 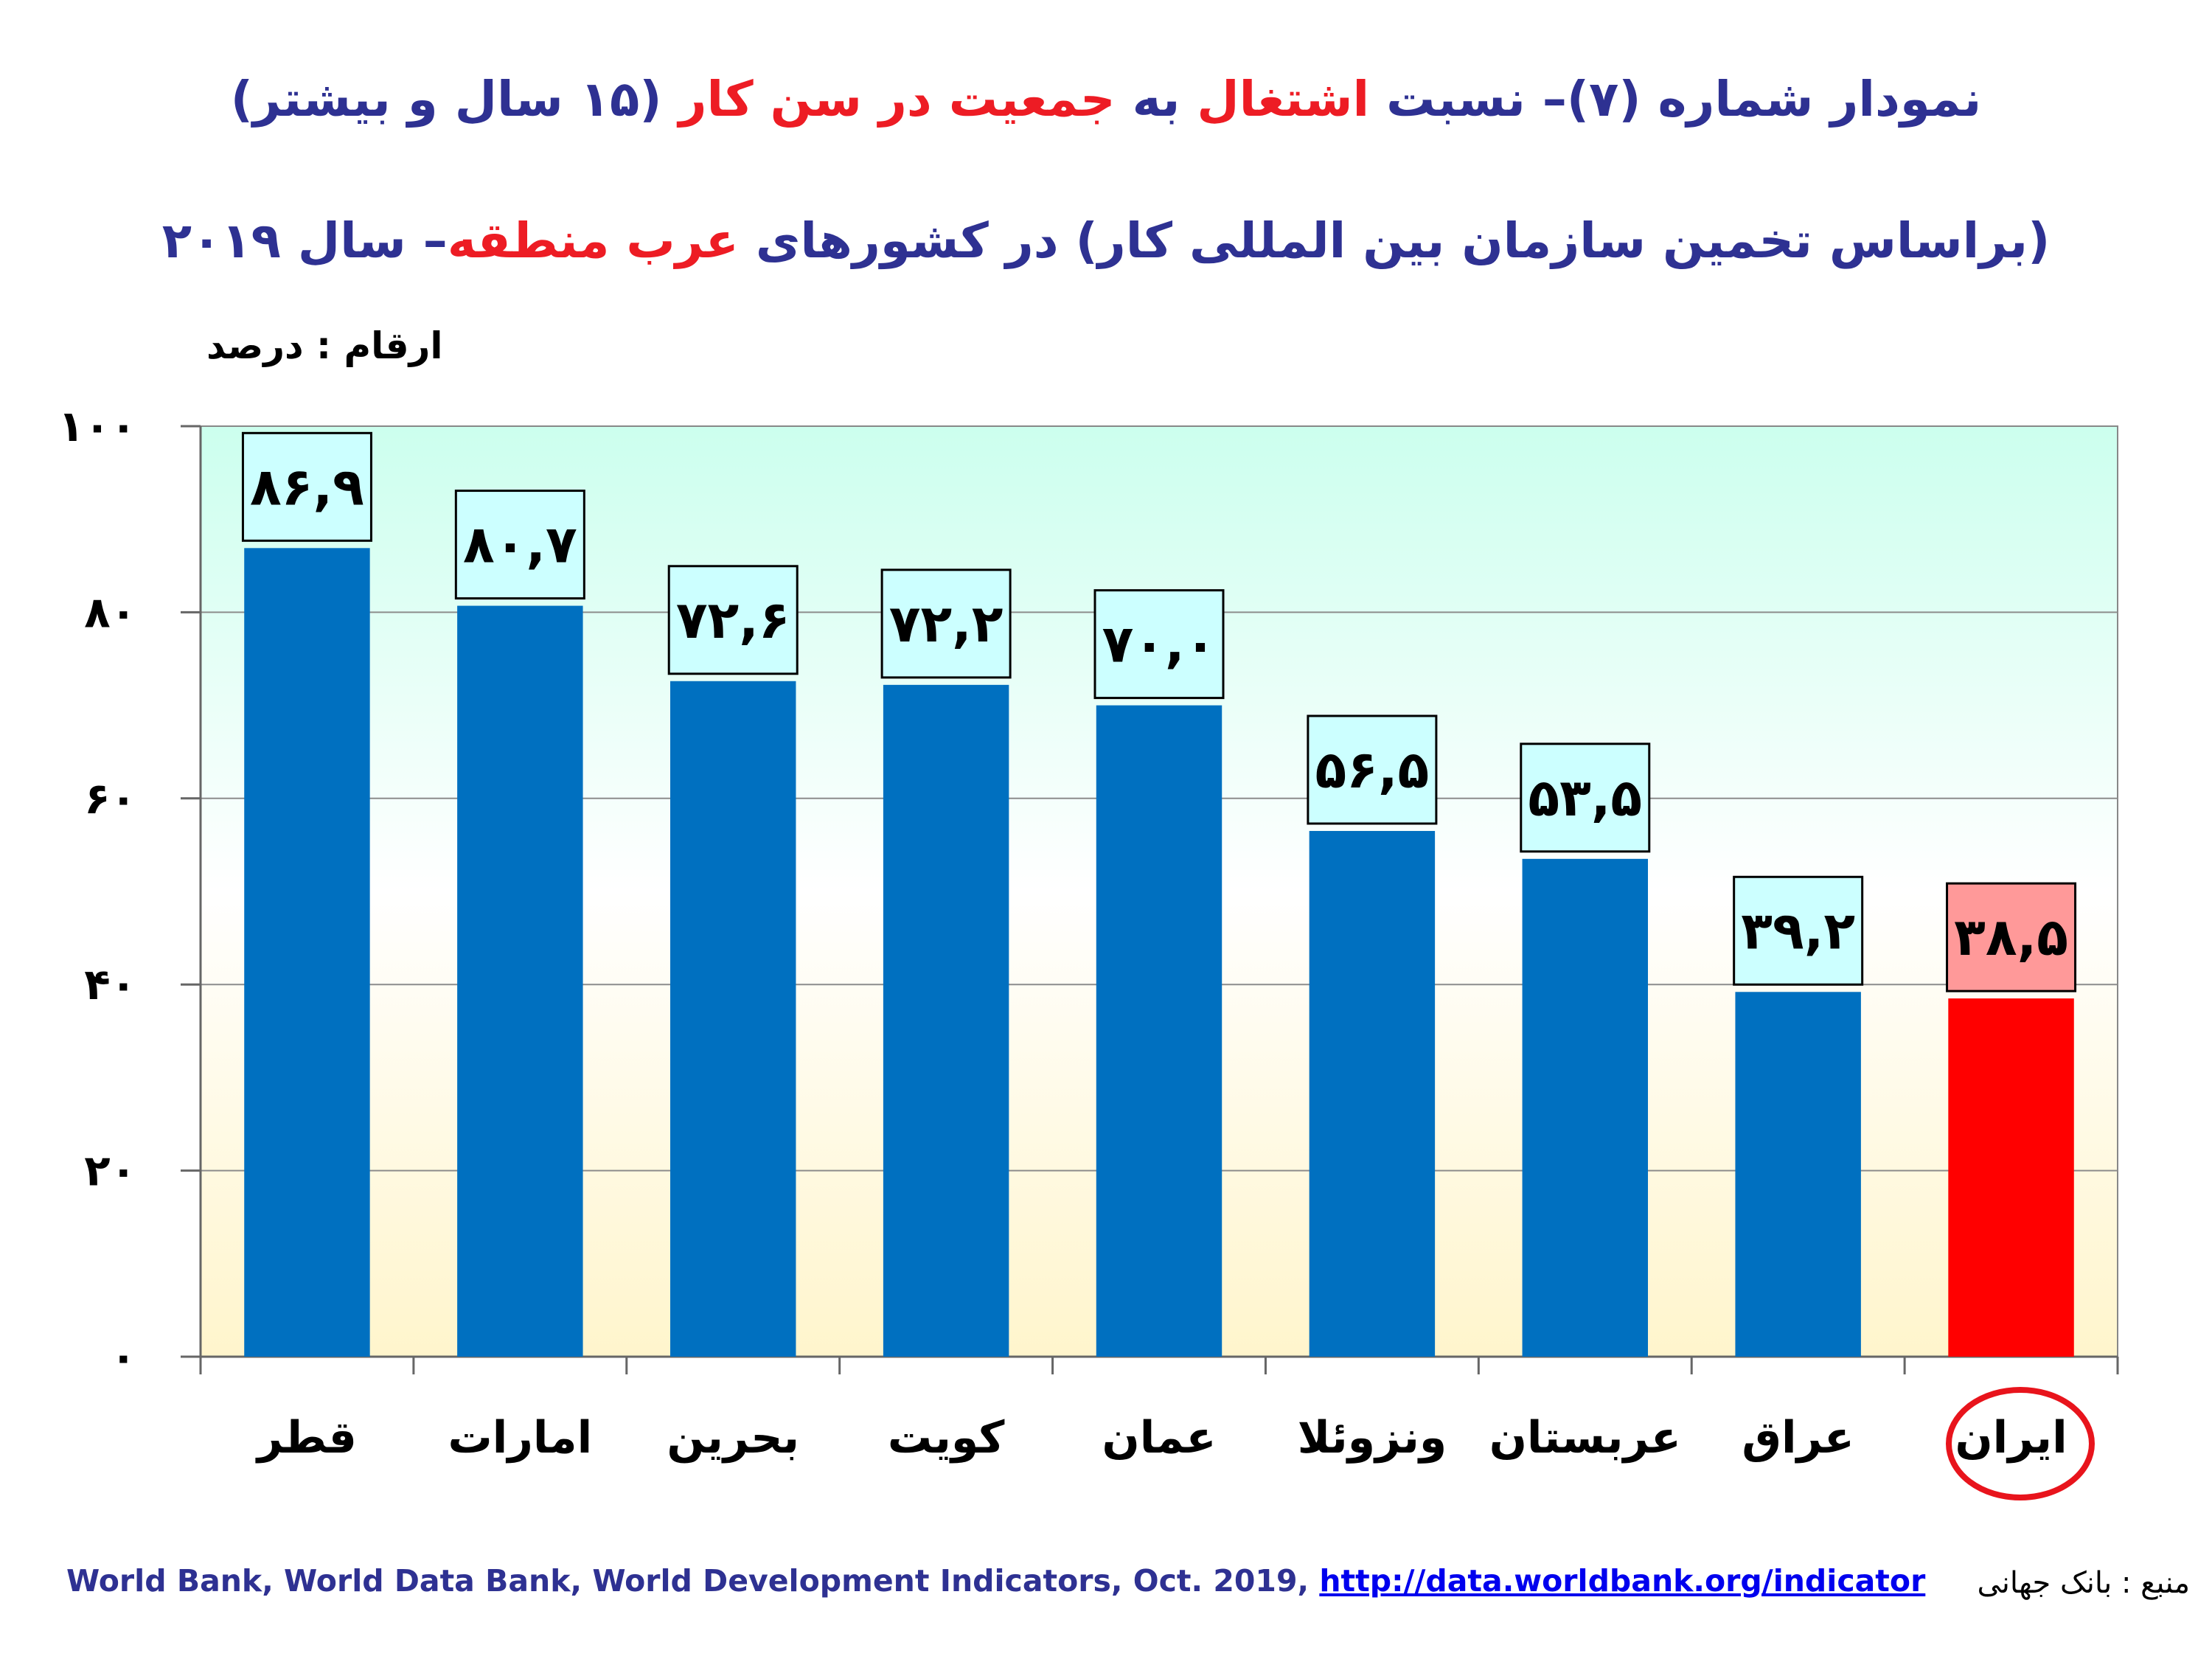 What do you see at coordinates (1622, 1581) in the screenshot?
I see `source-link: http://data.worldbank.org/indicator` at bounding box center [1622, 1581].